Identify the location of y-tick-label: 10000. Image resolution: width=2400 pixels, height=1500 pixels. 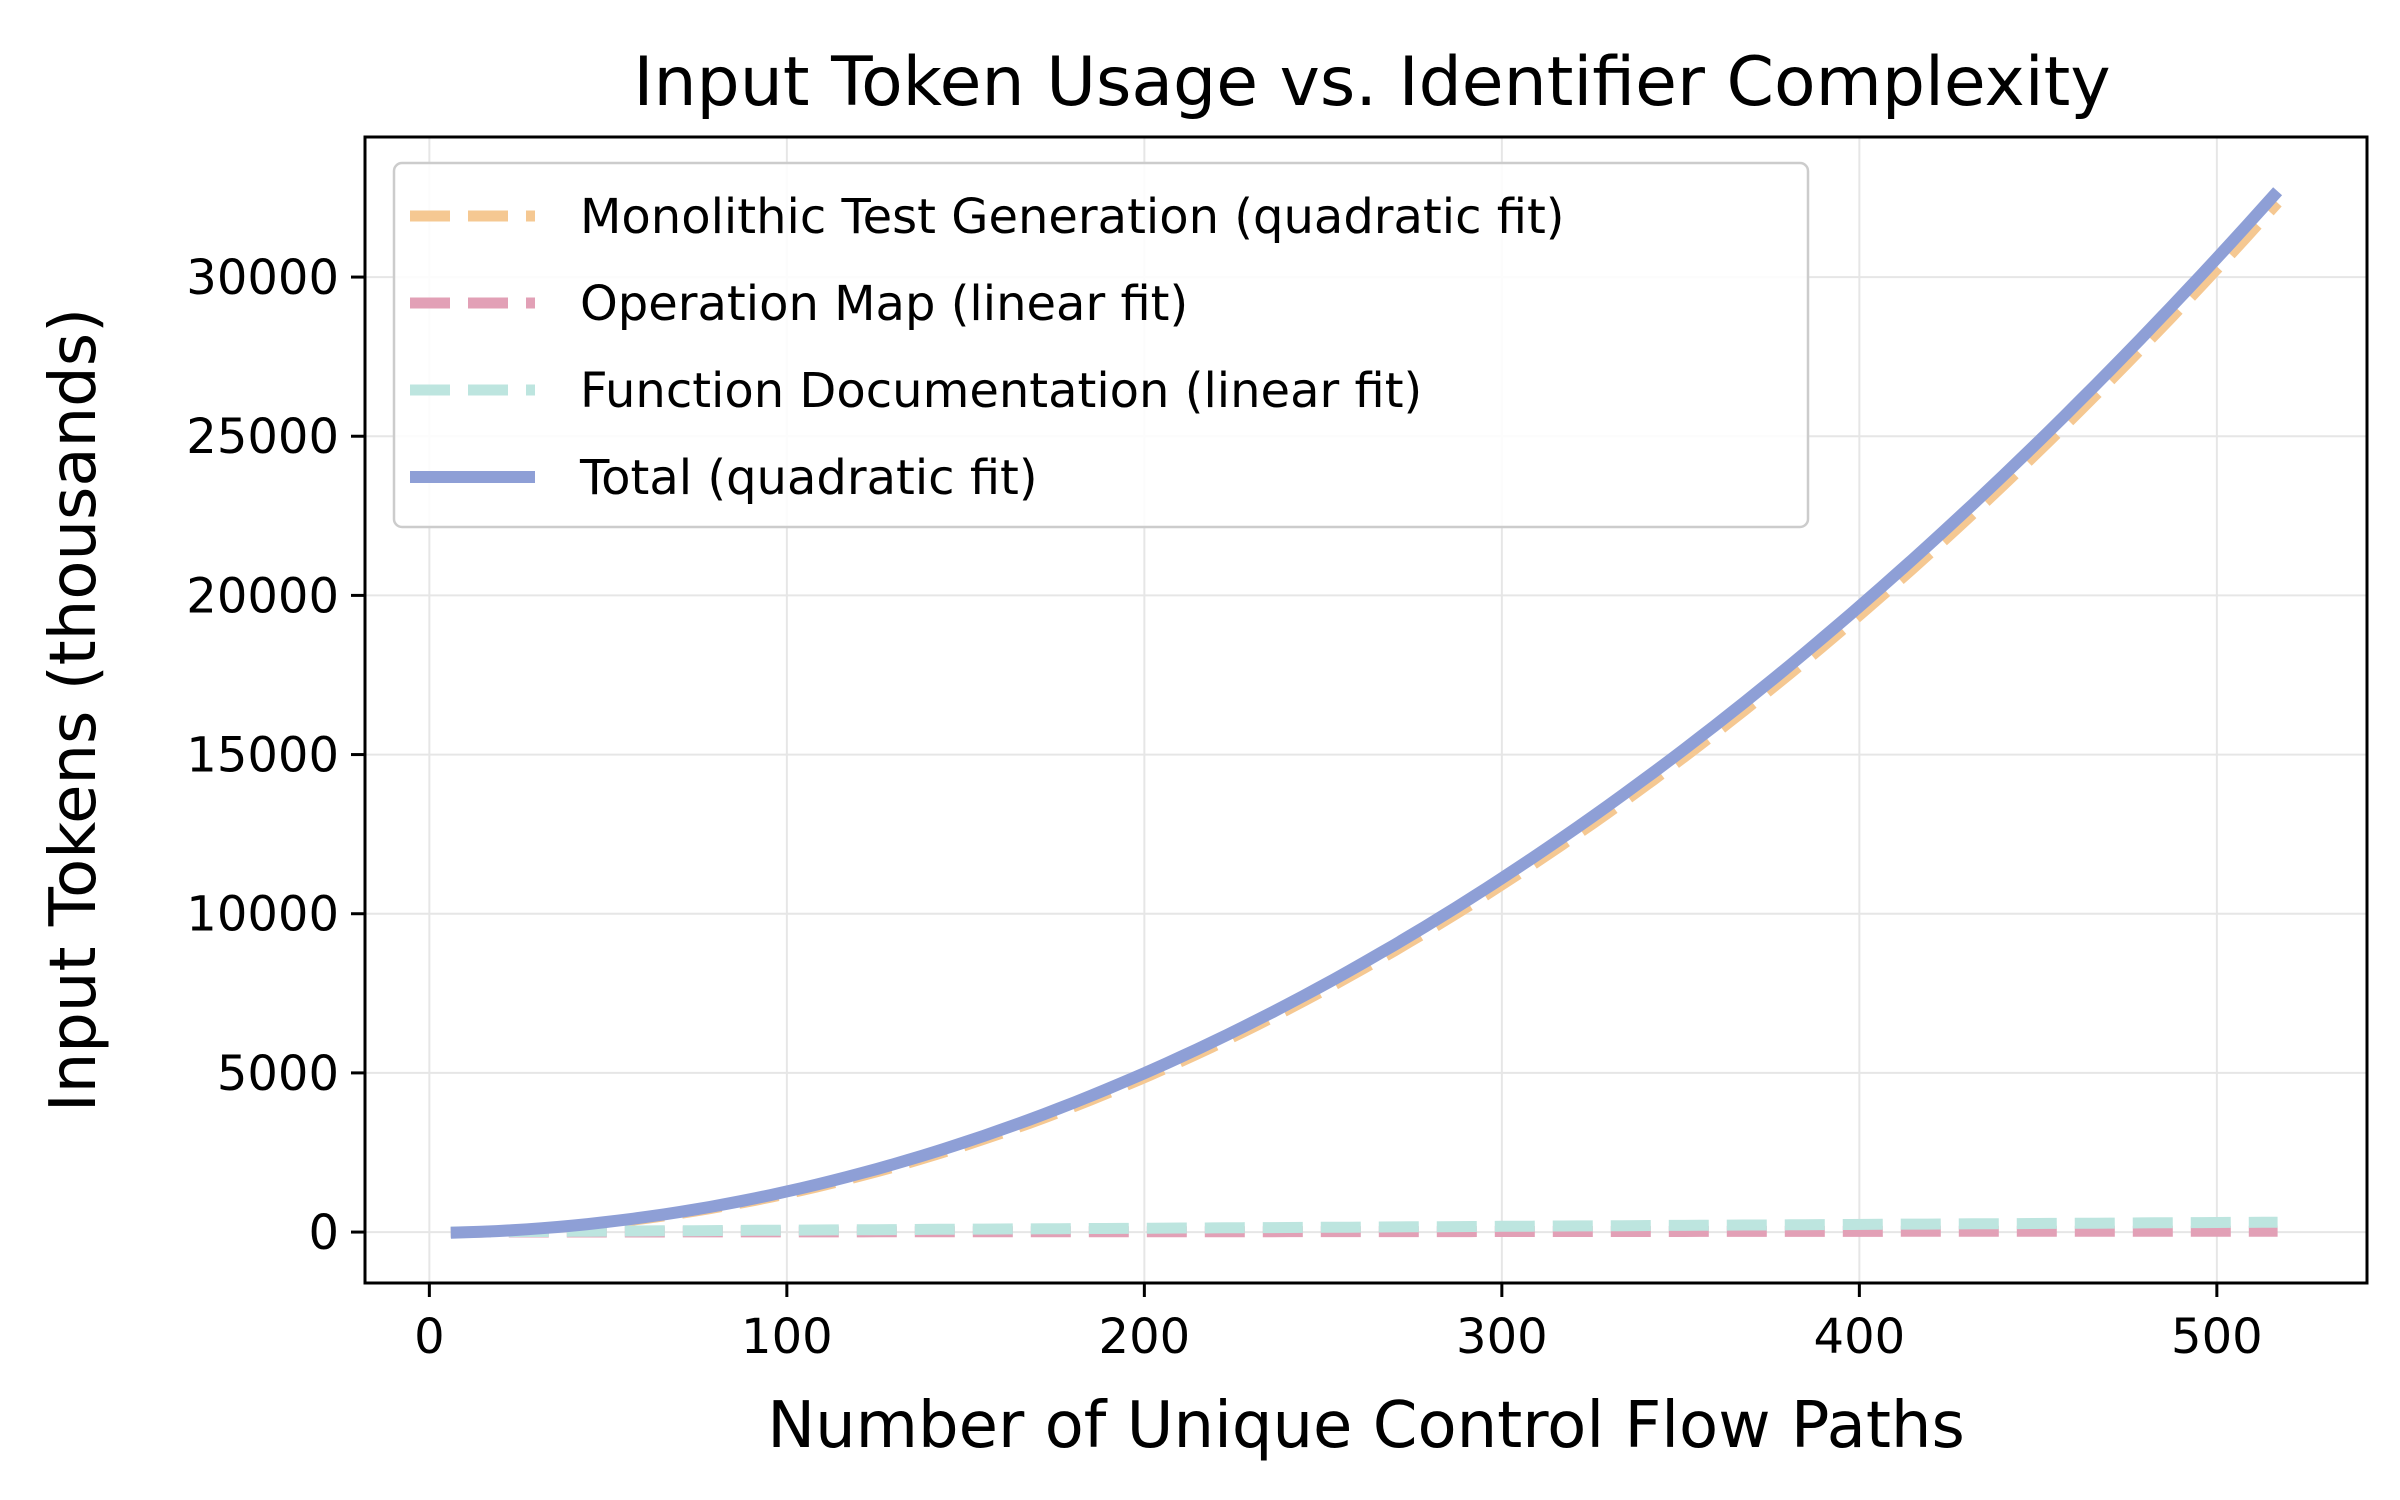
(262, 915).